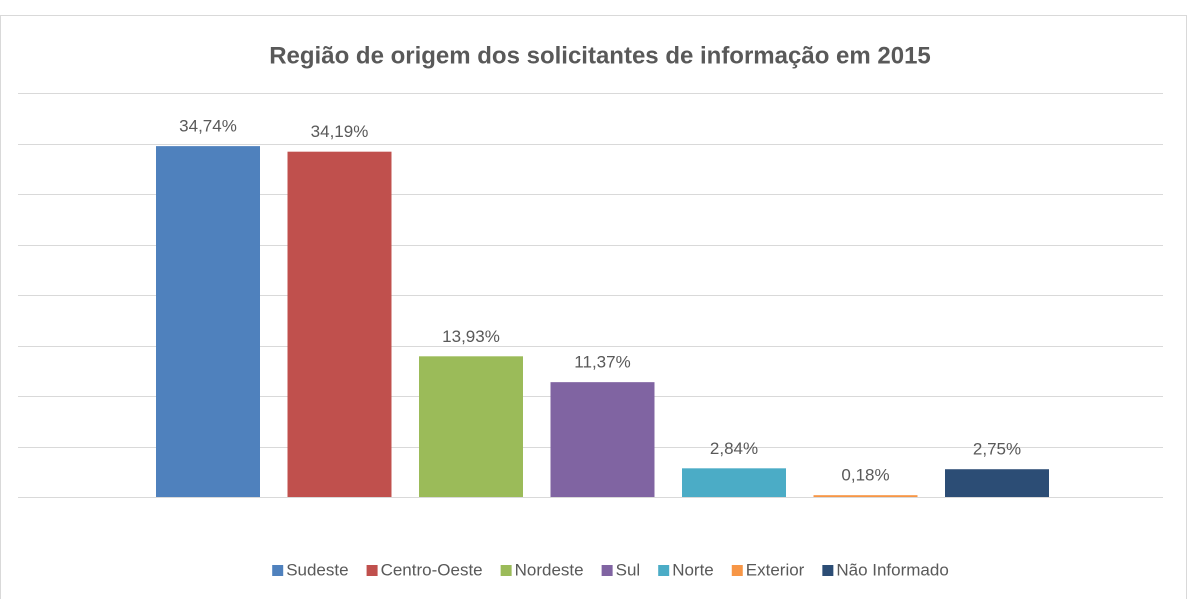 The image size is (1188, 599). What do you see at coordinates (602, 362) in the screenshot?
I see `data-label: 11,37%` at bounding box center [602, 362].